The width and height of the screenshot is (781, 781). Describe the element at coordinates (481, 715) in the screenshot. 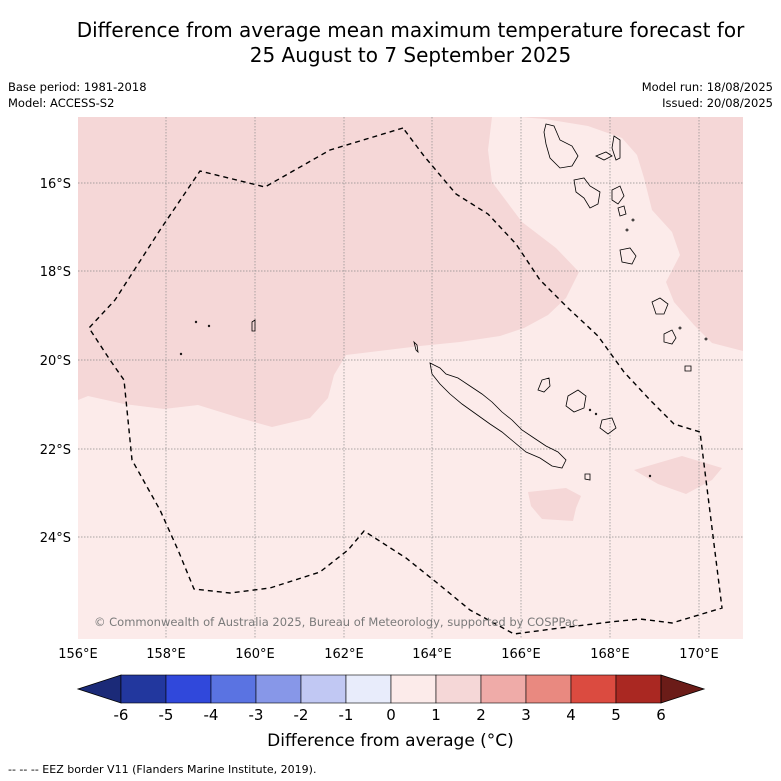

I see `colorbar-label: 2` at that location.